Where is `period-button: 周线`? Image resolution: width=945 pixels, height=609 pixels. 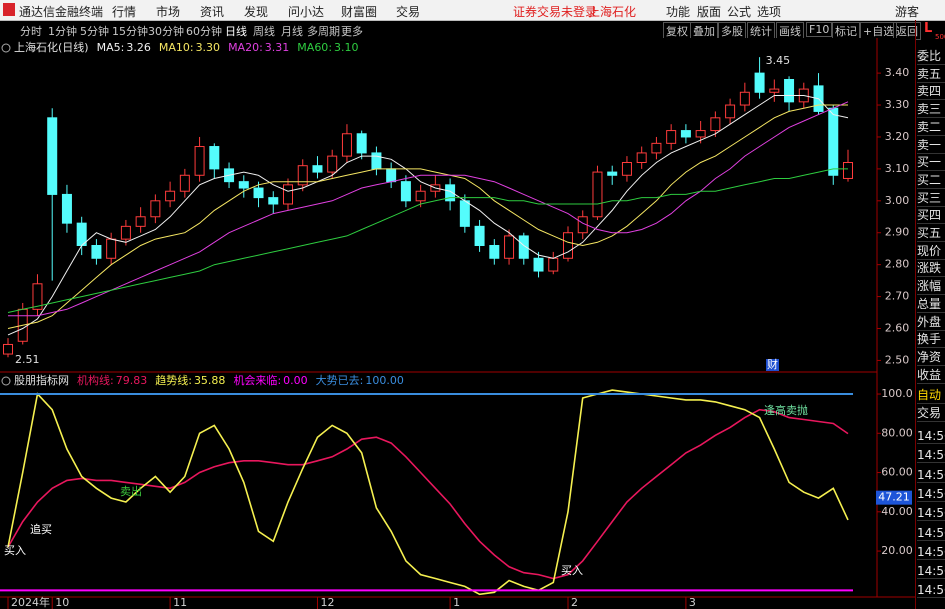 period-button: 周线 is located at coordinates (264, 31).